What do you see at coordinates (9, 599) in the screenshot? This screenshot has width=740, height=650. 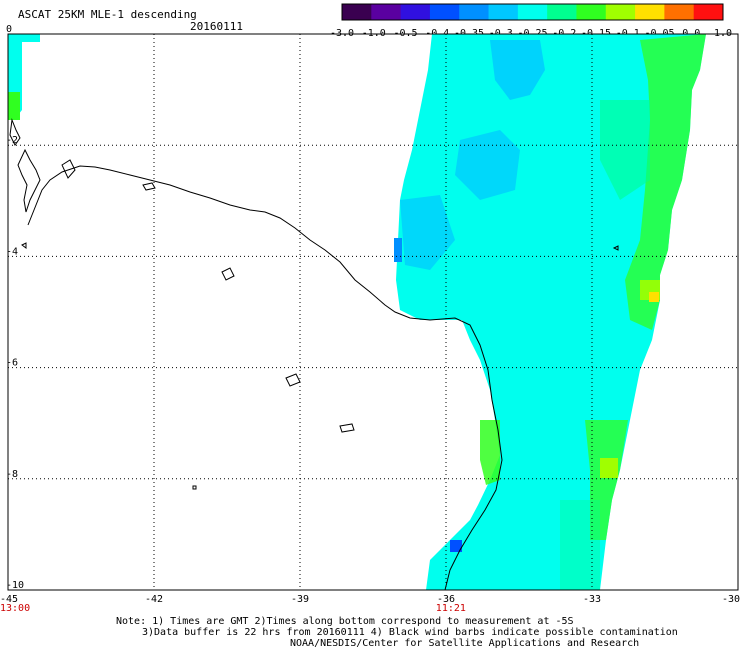 I see `longitude-label: -45` at bounding box center [9, 599].